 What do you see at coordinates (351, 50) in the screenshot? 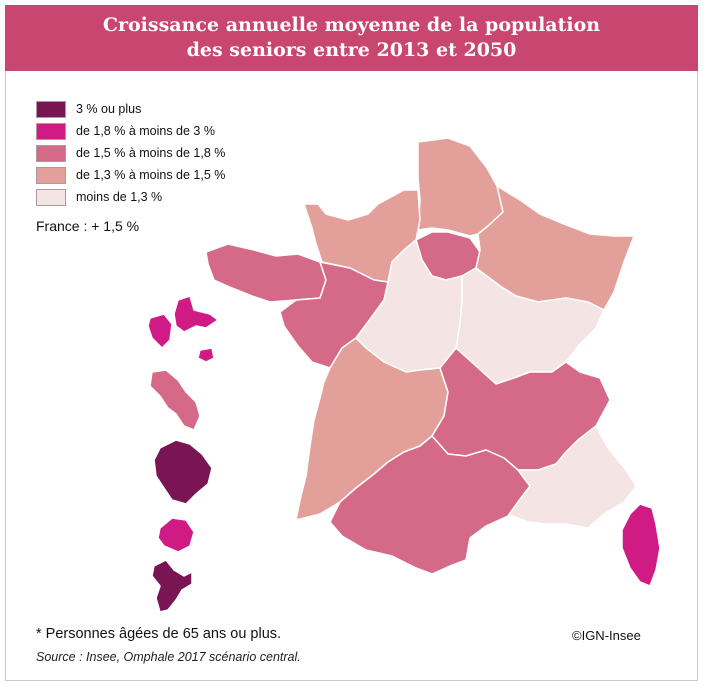
I see `map-title-line-2: des seniors entre 2013 et 2050` at bounding box center [351, 50].